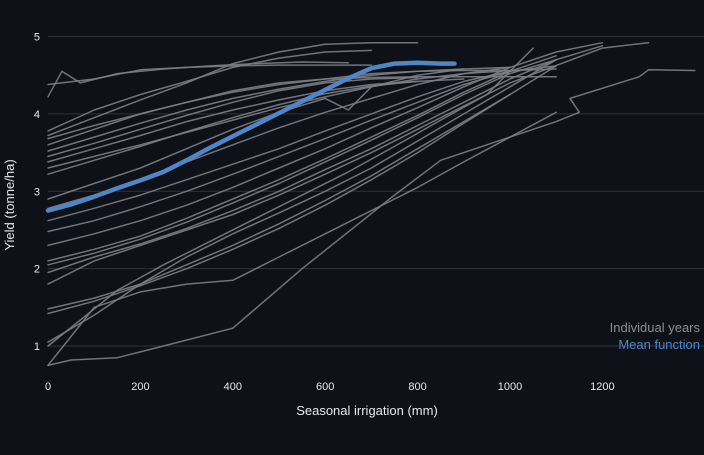 The width and height of the screenshot is (704, 455). I want to click on x-tick-label: 400, so click(233, 387).